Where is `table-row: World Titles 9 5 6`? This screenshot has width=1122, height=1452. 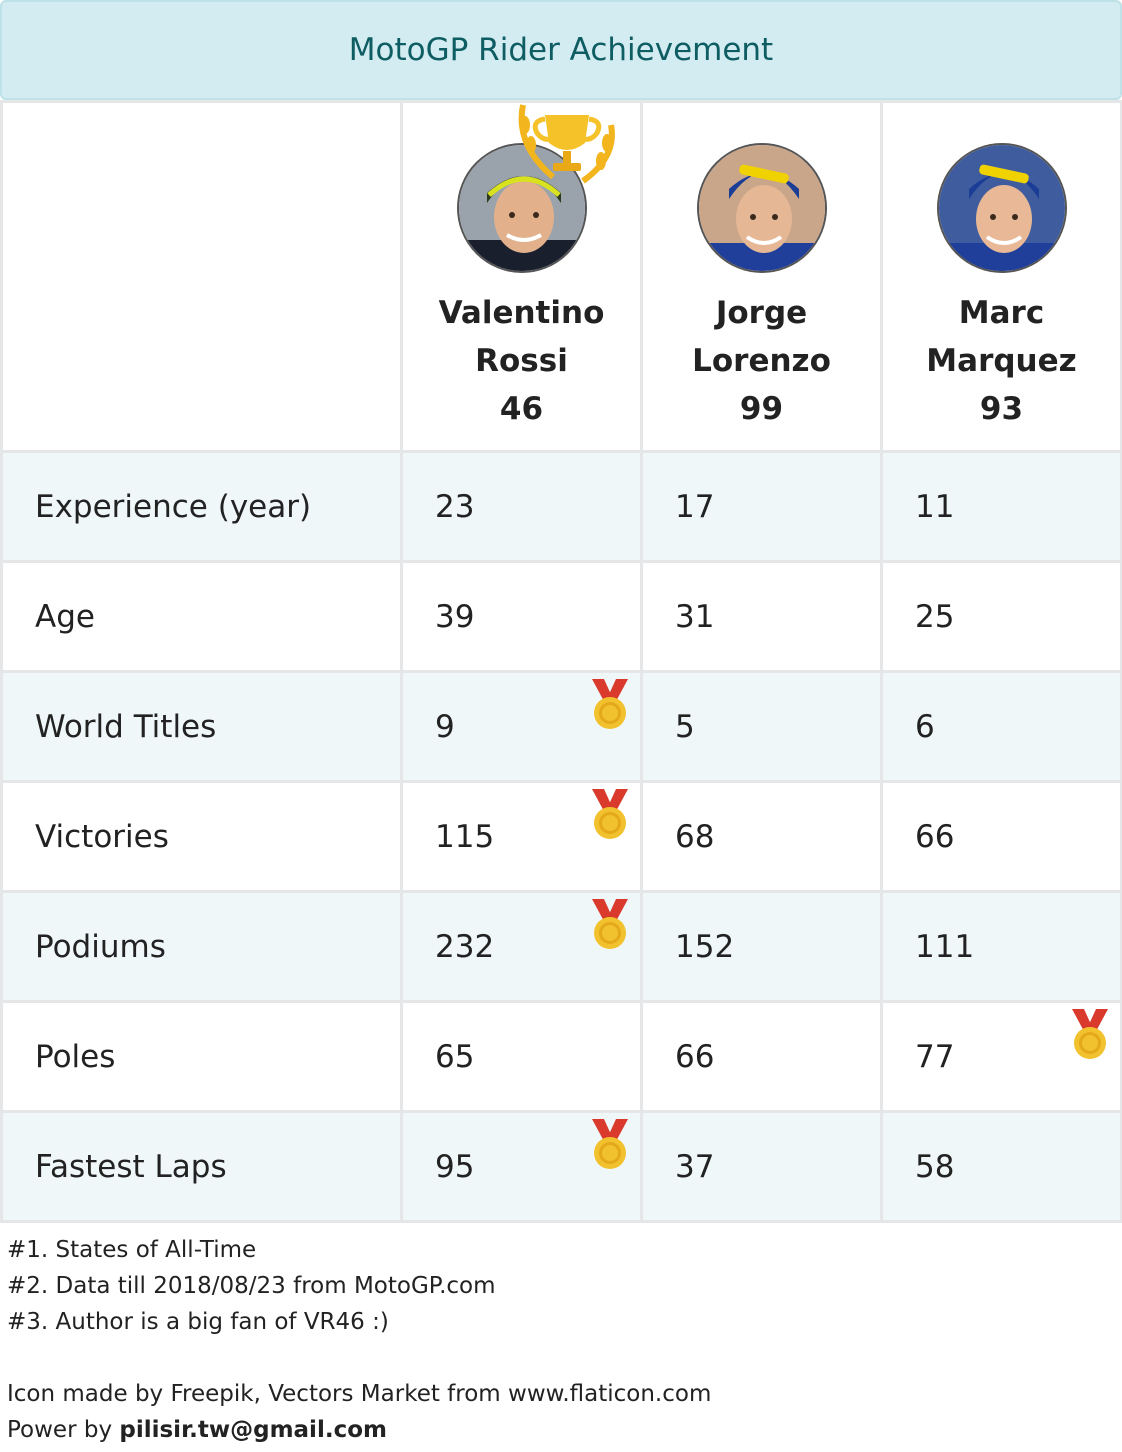
table-row: World Titles 9 5 6 is located at coordinates (561, 726).